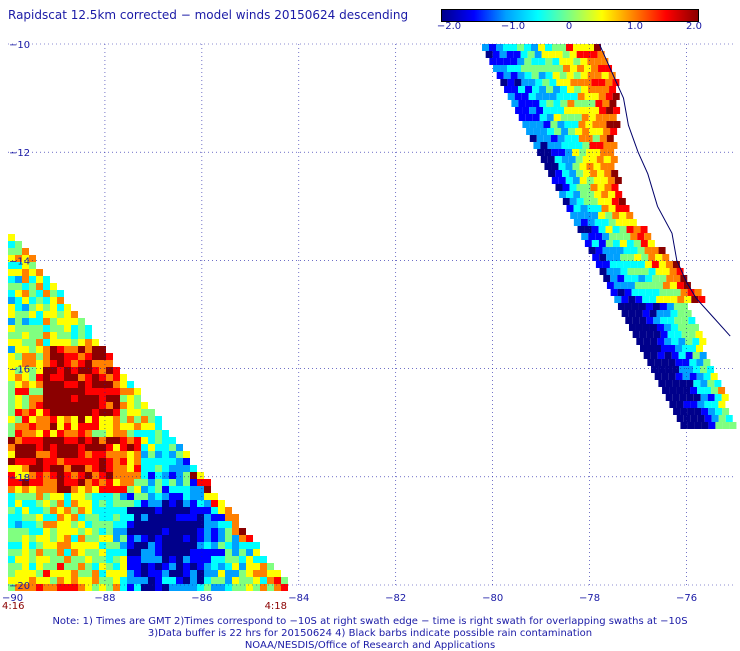 This screenshot has width=740, height=651. Describe the element at coordinates (492, 598) in the screenshot. I see `lon-tick-label: −80` at that location.